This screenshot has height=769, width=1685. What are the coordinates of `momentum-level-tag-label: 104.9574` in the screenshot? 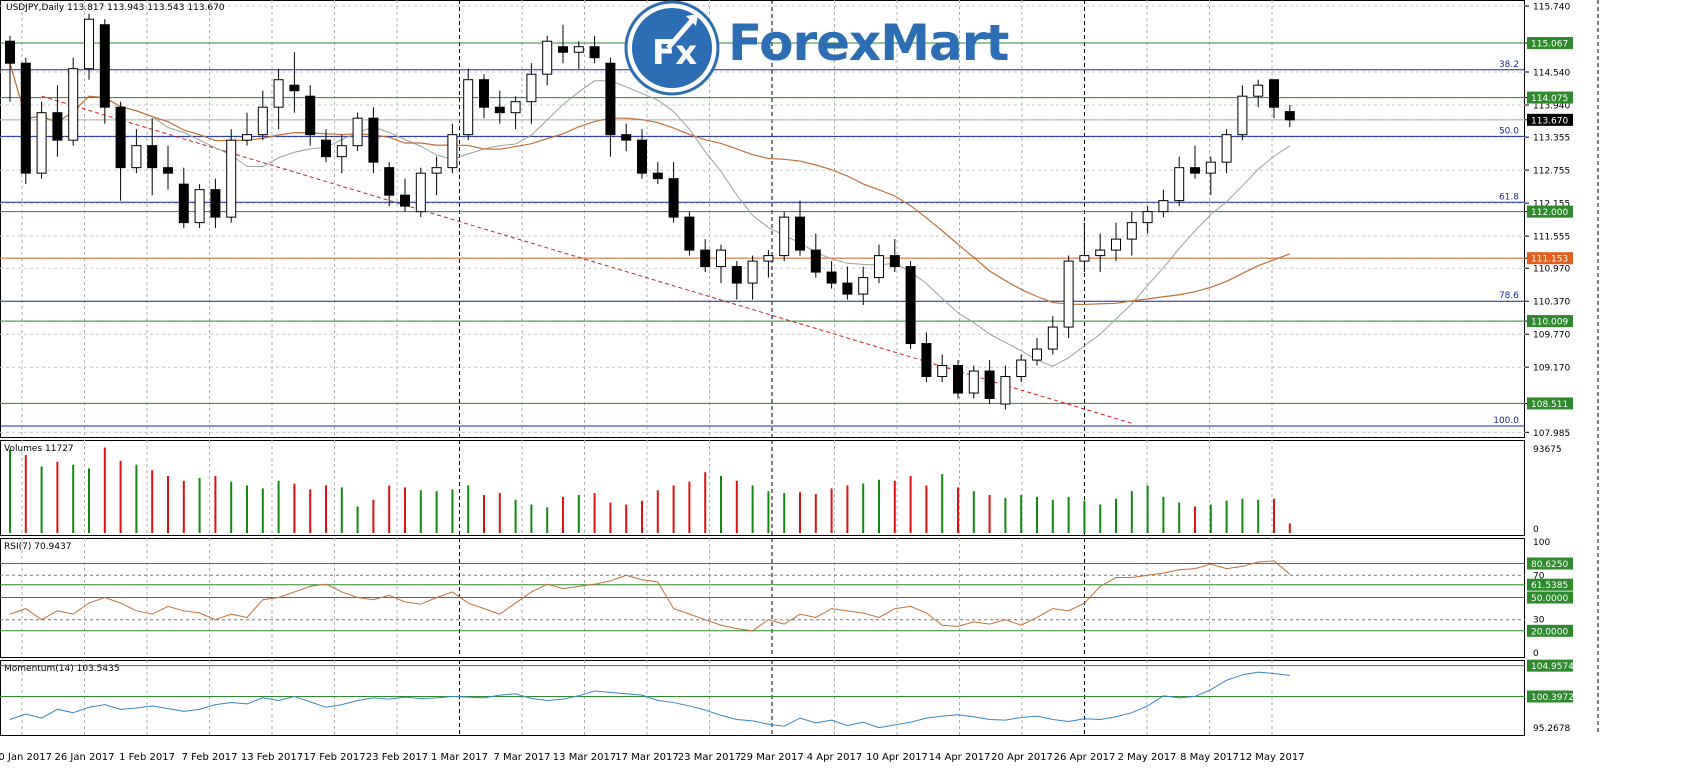 It's located at (1552, 667).